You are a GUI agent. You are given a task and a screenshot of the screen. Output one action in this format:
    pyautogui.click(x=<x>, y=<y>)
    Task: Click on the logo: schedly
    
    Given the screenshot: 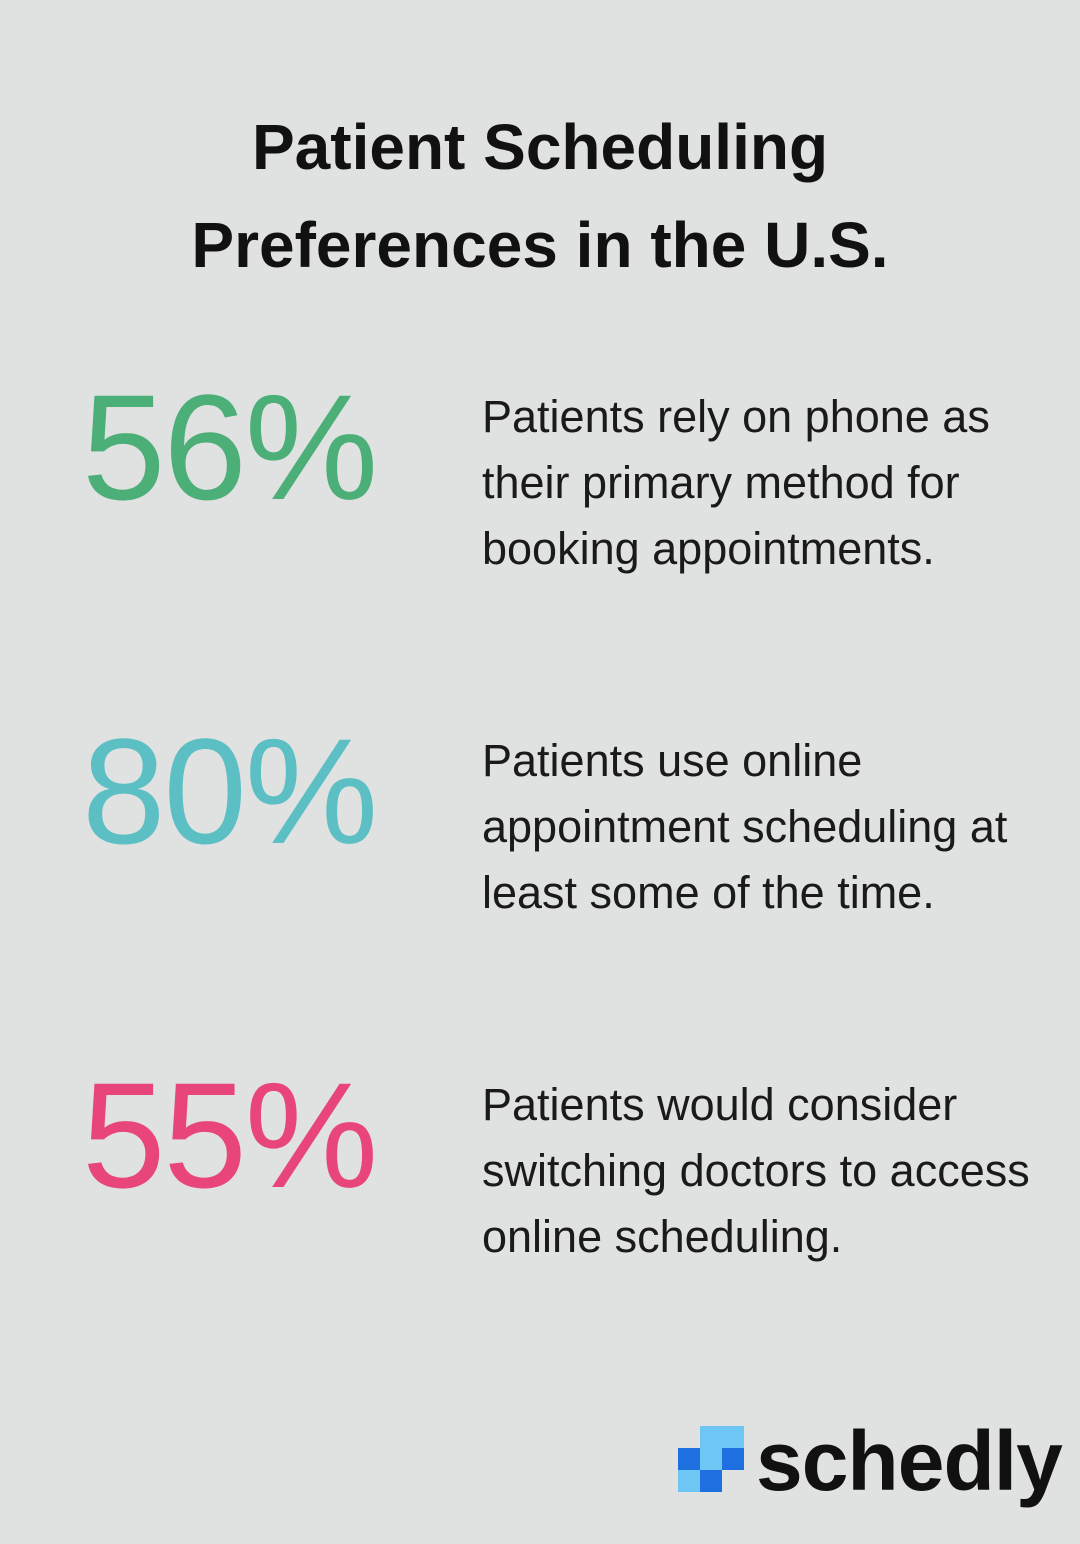 What is the action you would take?
    pyautogui.click(x=870, y=1464)
    